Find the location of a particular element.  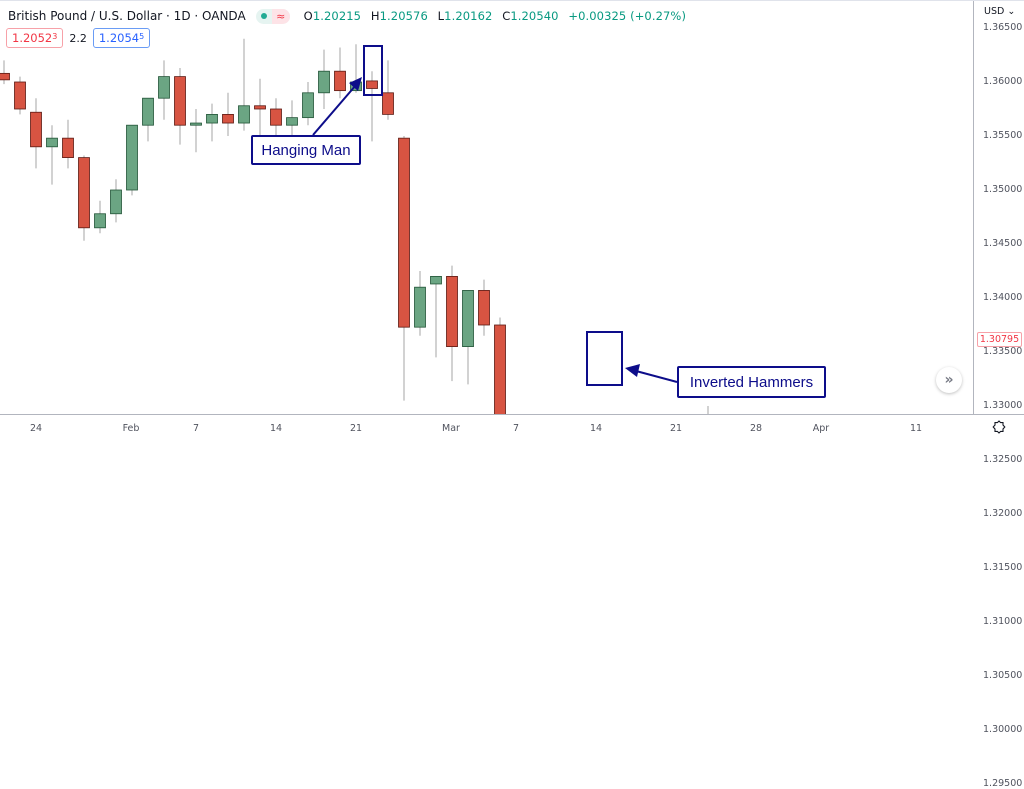

time-tick-label: 11 is located at coordinates (916, 428).